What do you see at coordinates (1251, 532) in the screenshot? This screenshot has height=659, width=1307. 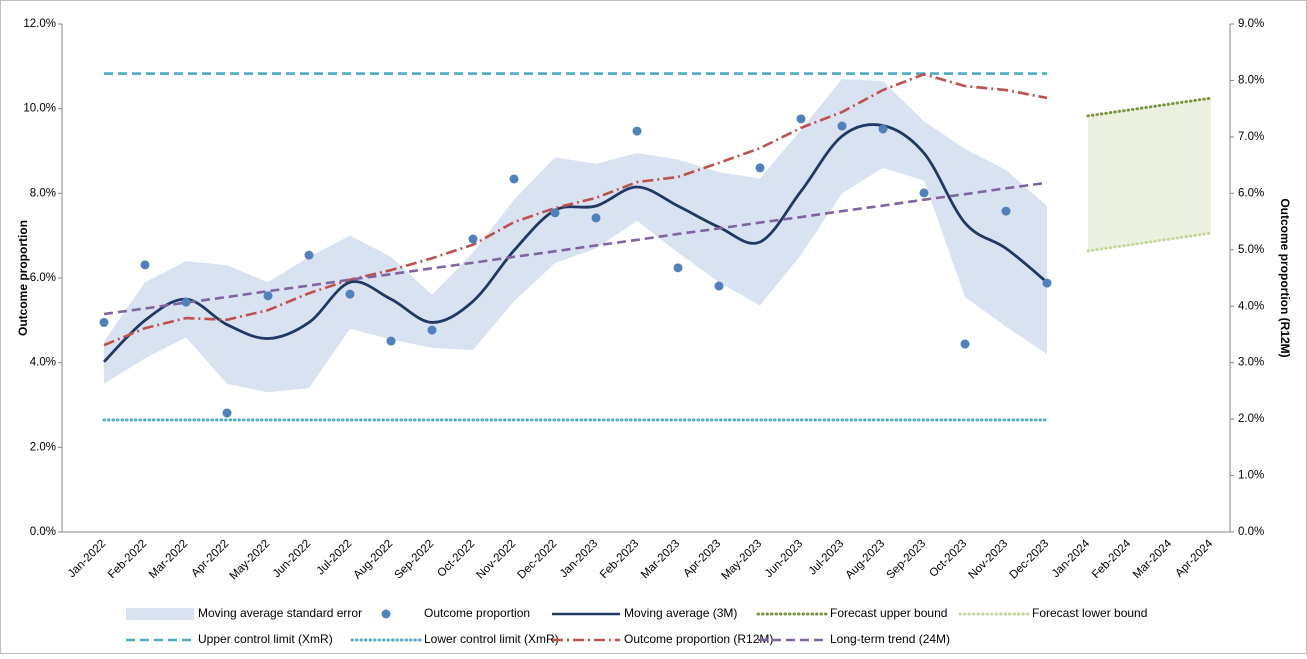 I see `y2-tick-label: 0.0%` at bounding box center [1251, 532].